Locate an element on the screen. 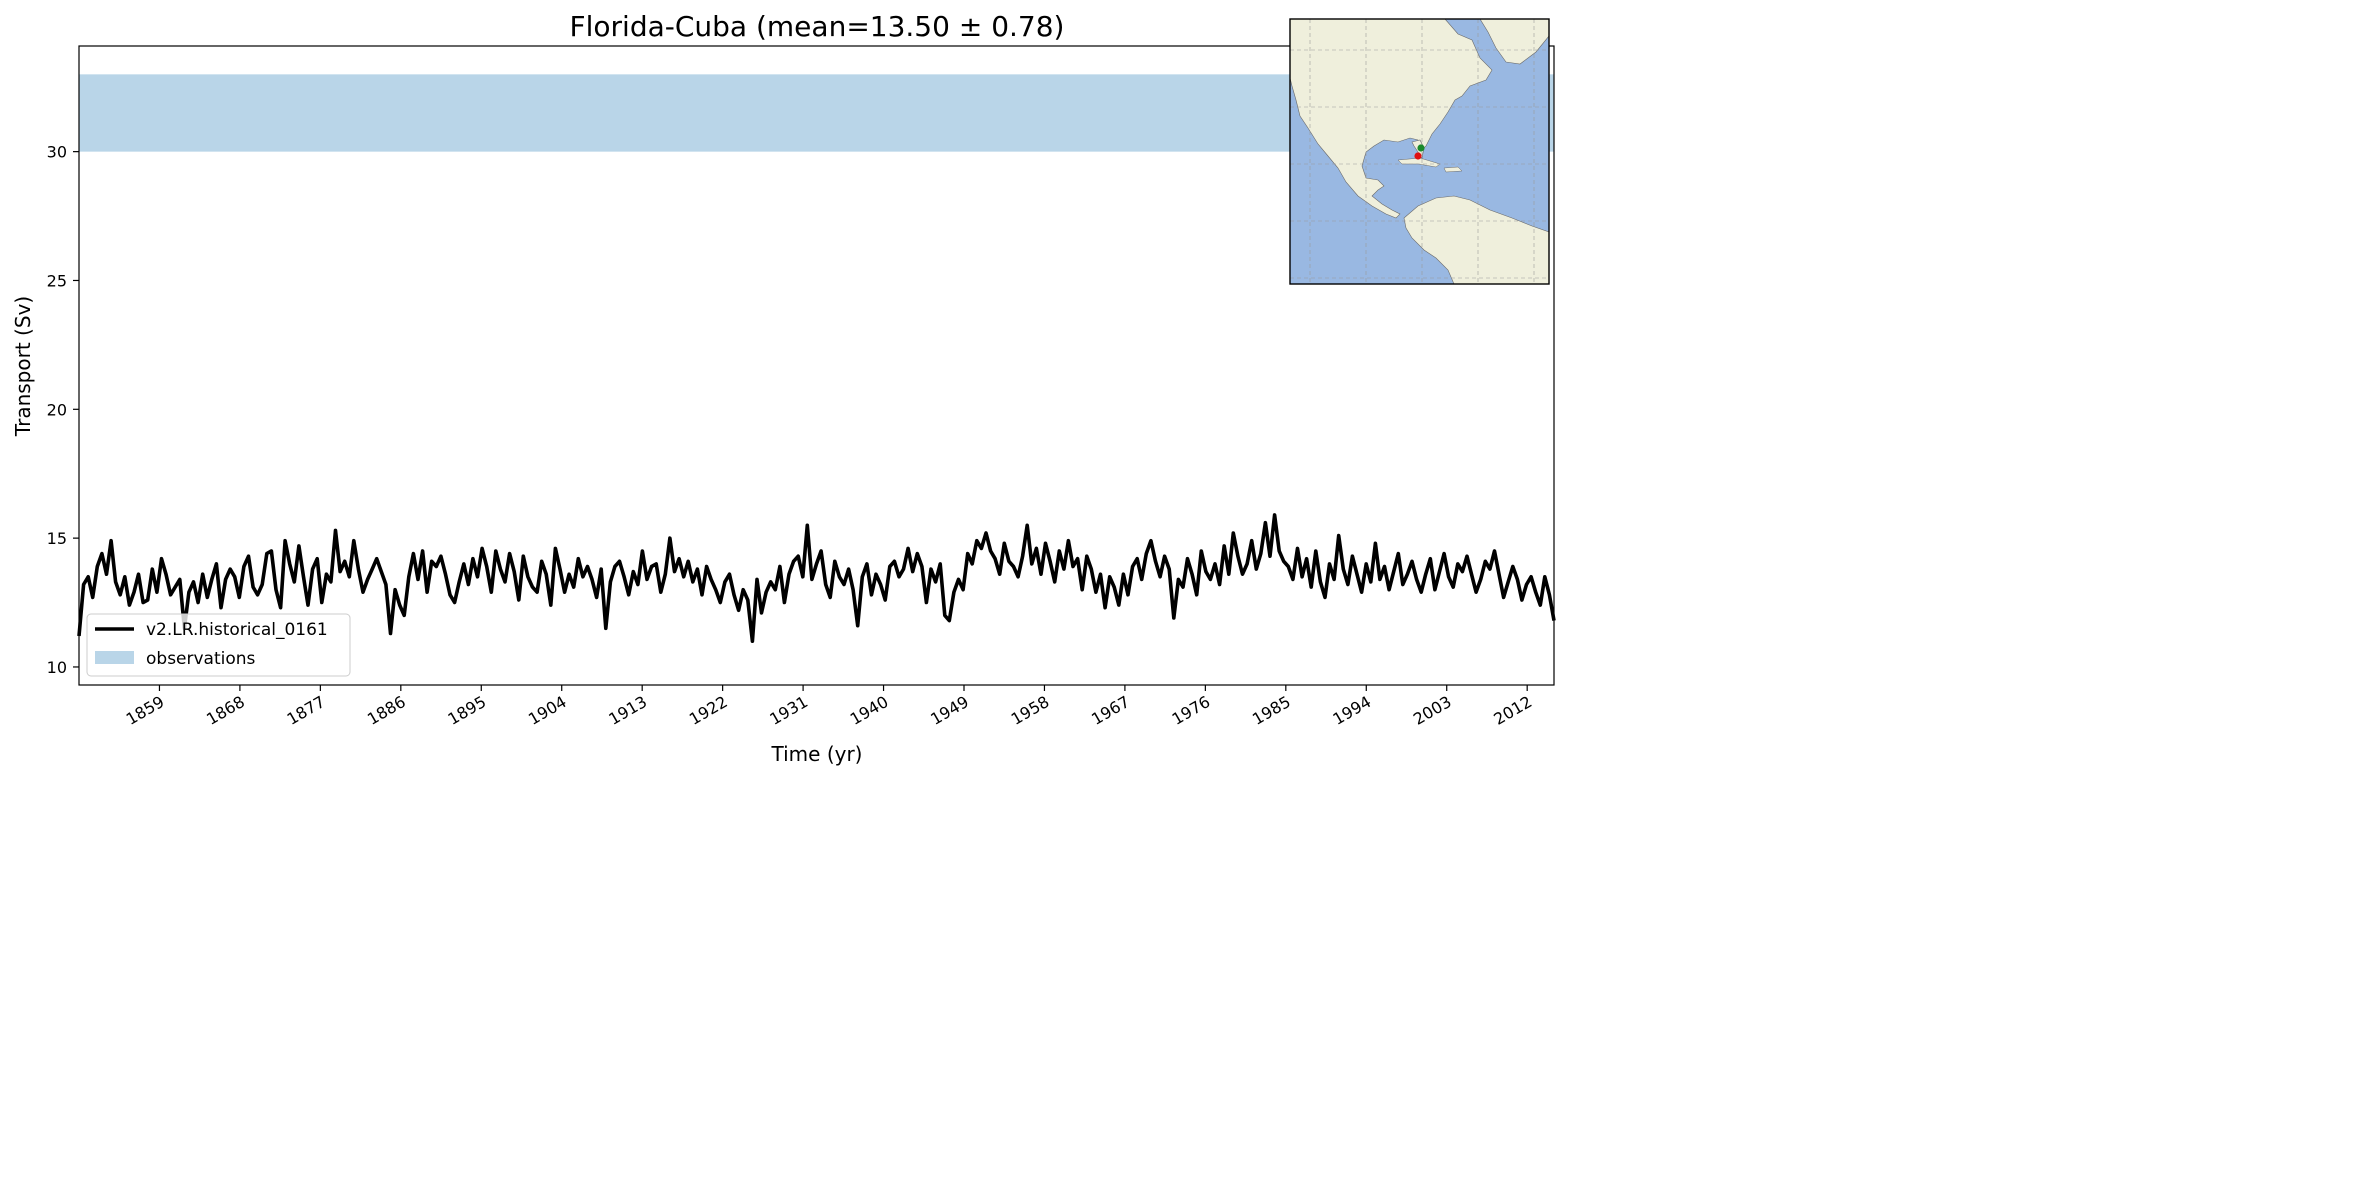 This screenshot has height=1180, width=2375. y-axis-ticks: 10 15 20 25 30 is located at coordinates (63, 410).